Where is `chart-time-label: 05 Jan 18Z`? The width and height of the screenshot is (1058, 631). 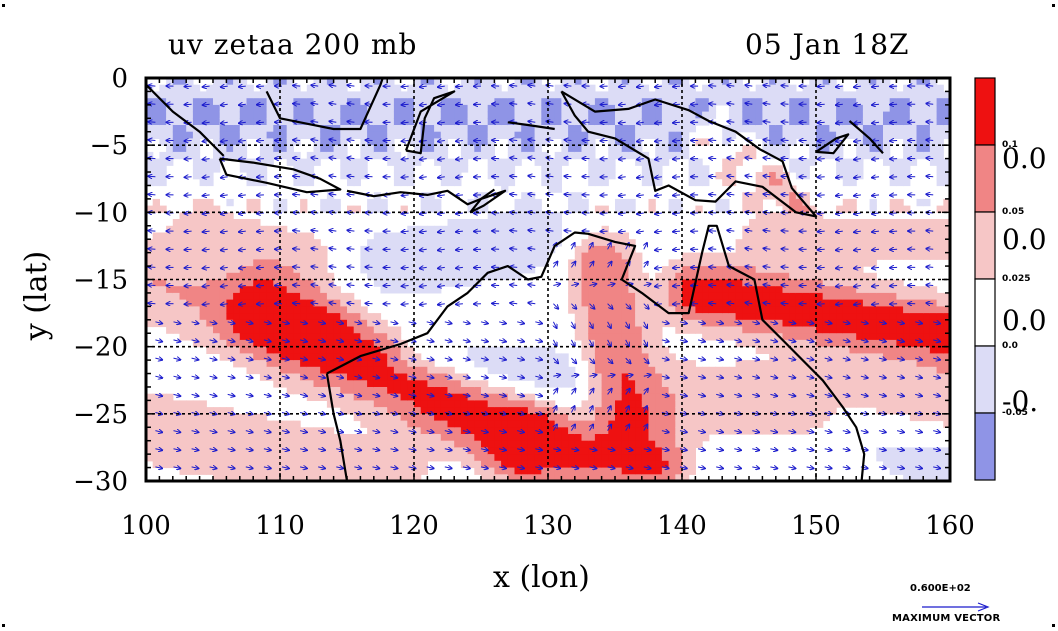
chart-time-label: 05 Jan 18Z is located at coordinates (827, 44).